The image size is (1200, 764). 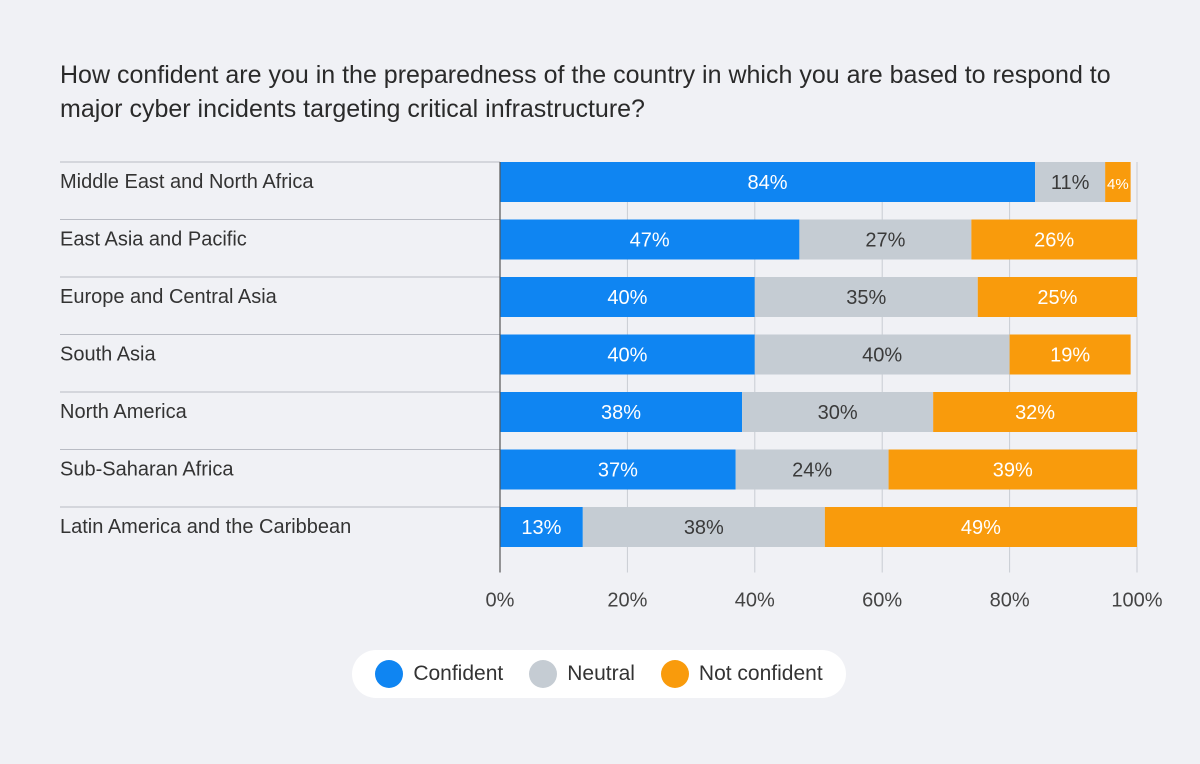 What do you see at coordinates (760, 673) in the screenshot?
I see `legend-label-not-confident: Not confident` at bounding box center [760, 673].